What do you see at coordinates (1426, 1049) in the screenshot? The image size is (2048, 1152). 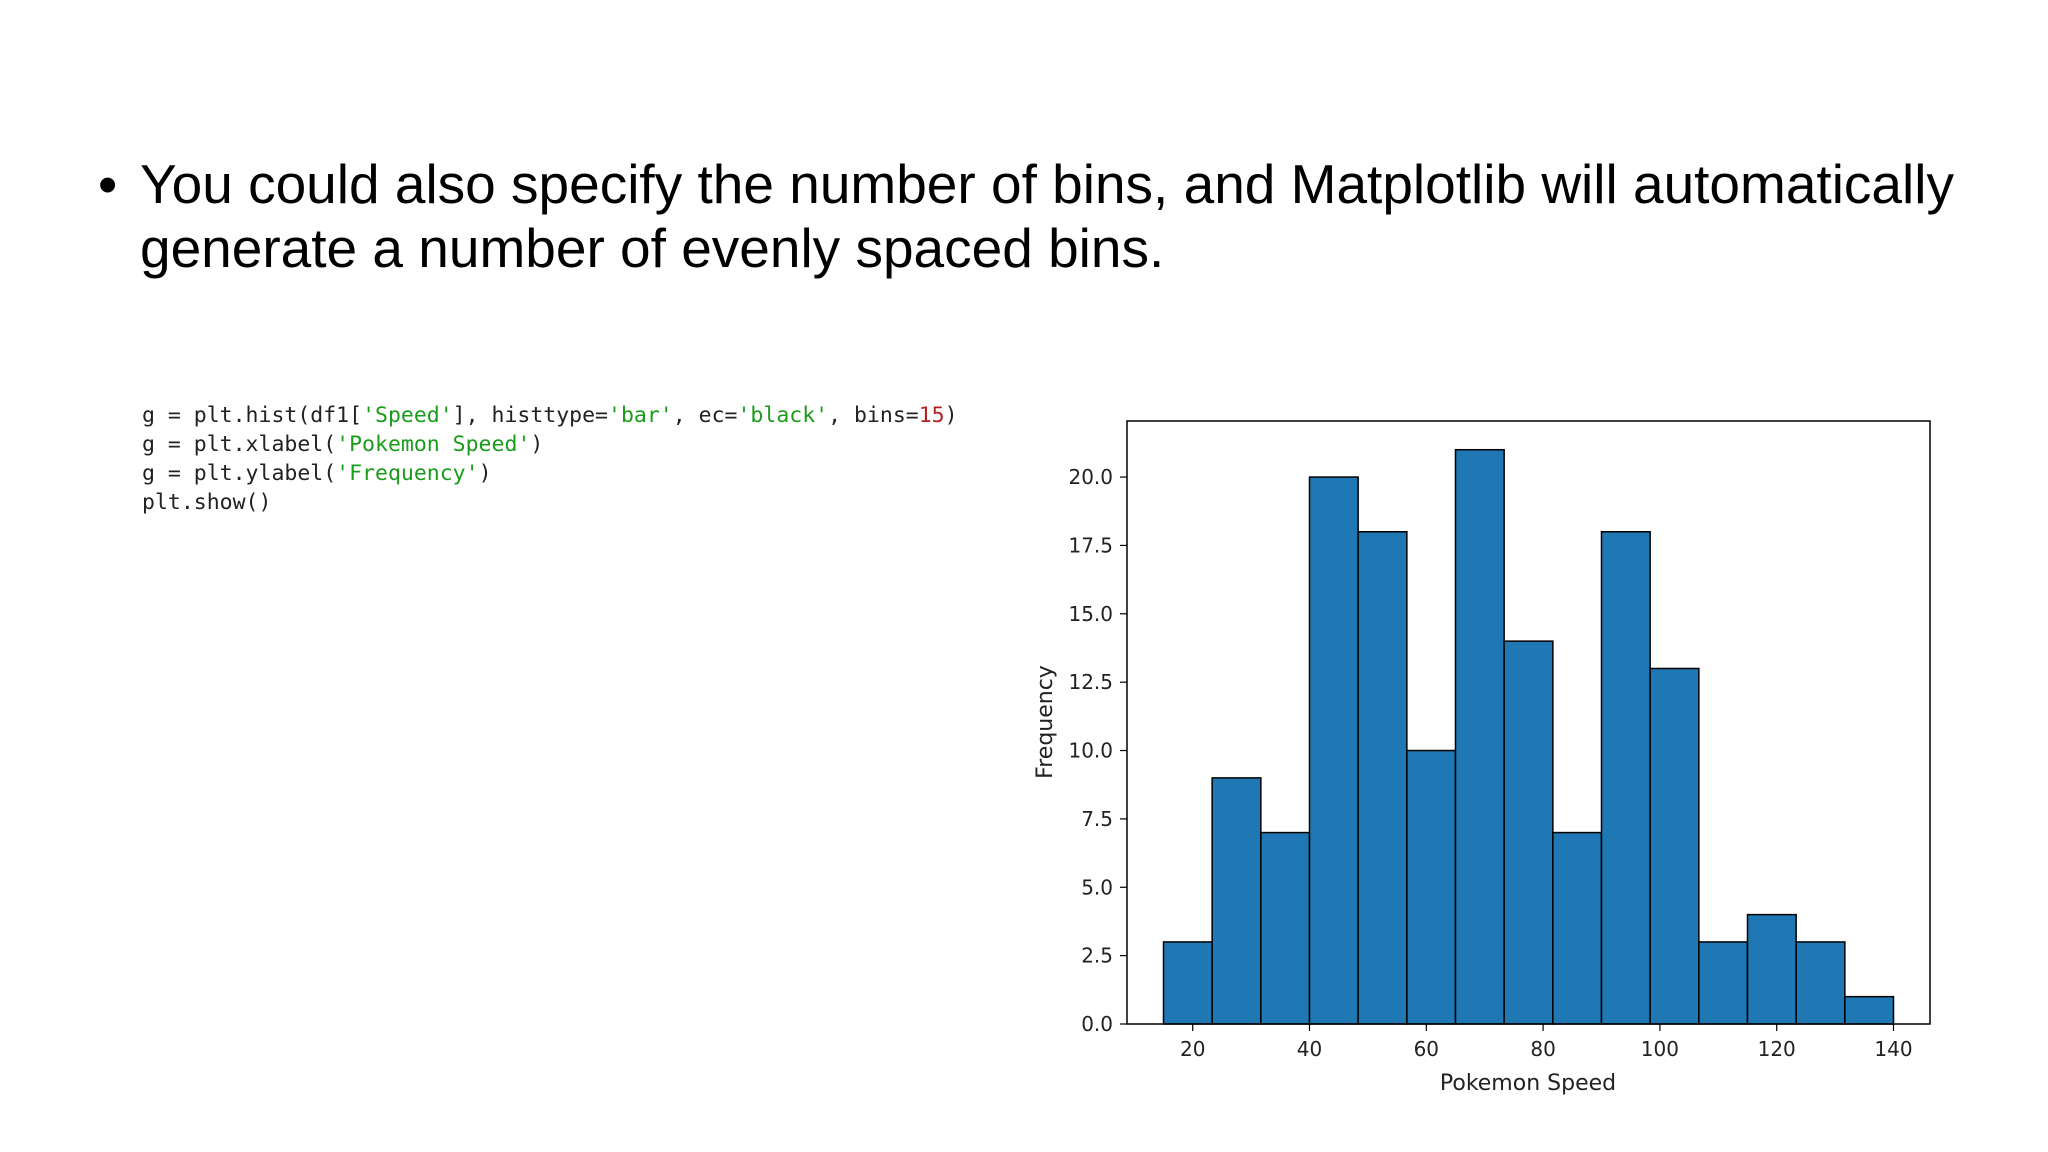 I see `x-tick-label: 60` at bounding box center [1426, 1049].